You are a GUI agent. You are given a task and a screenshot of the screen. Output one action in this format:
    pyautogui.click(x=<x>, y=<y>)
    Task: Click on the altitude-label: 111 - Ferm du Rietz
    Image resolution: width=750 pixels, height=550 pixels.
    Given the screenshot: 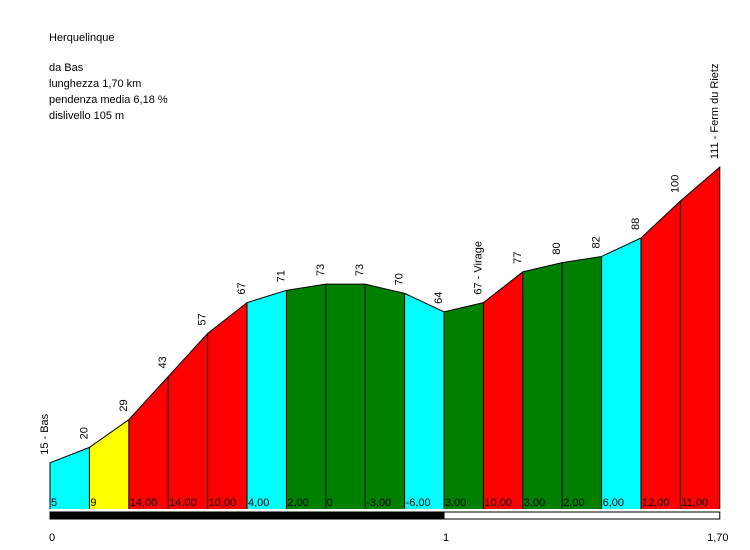 What is the action you would take?
    pyautogui.click(x=715, y=112)
    